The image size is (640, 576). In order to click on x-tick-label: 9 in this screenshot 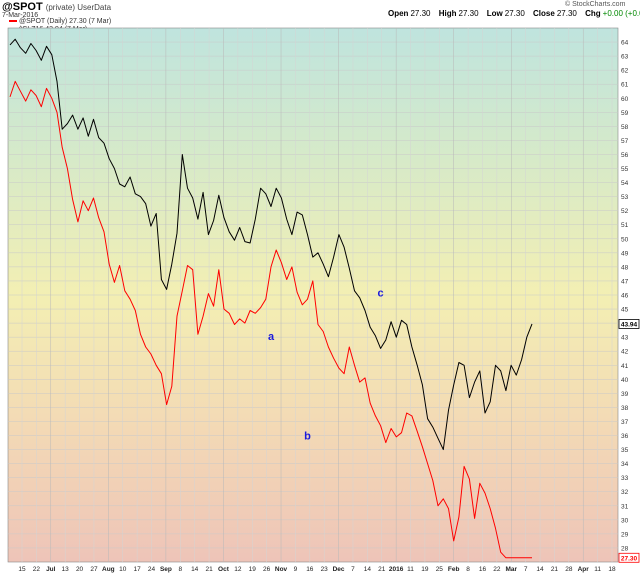, I will do `click(296, 569)`.